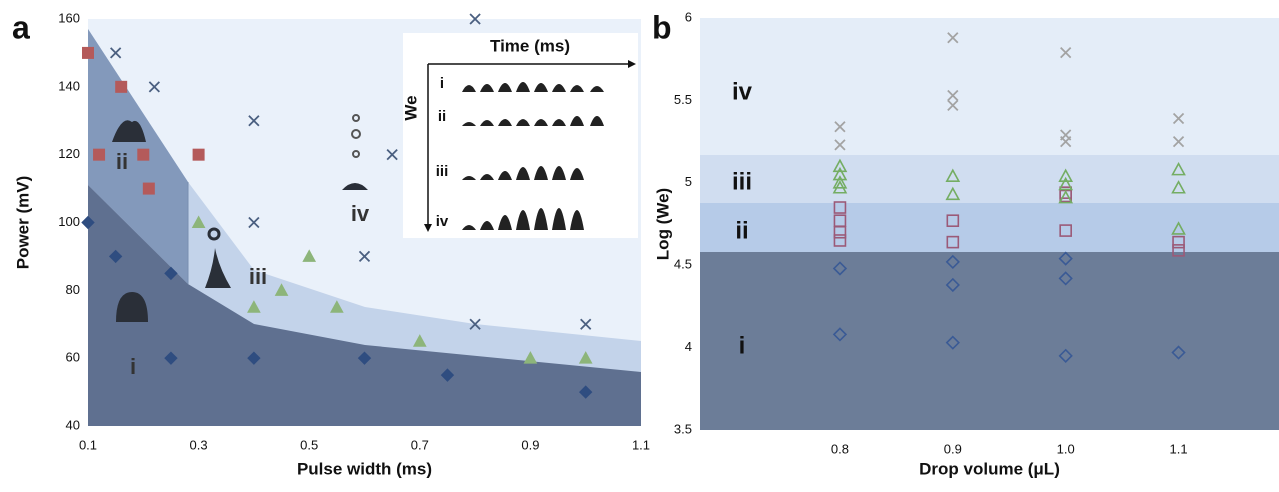 This screenshot has width=1279, height=492. I want to click on y-tick-label: 80, so click(73, 289).